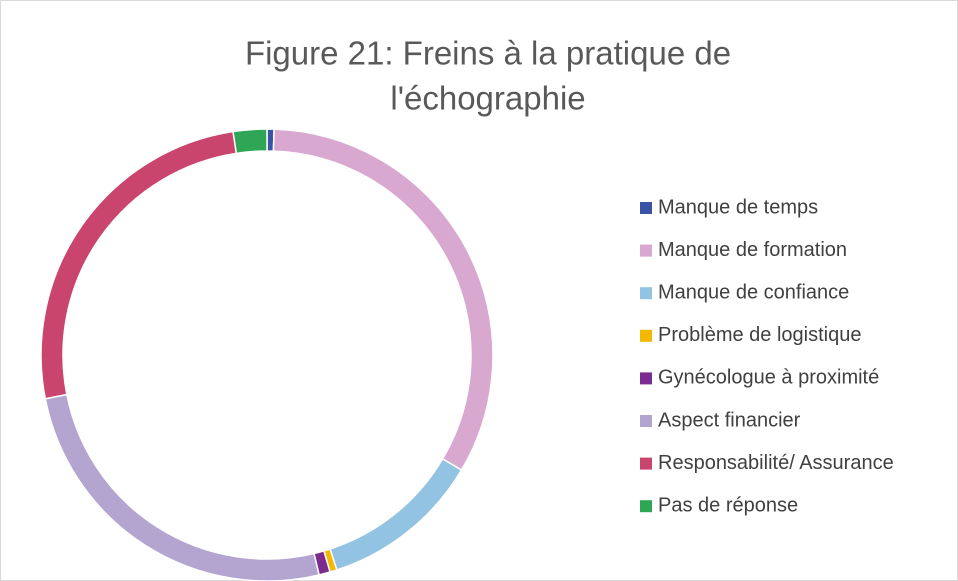 This screenshot has width=958, height=581. What do you see at coordinates (759, 335) in the screenshot?
I see `legend-label: Problème de logistique` at bounding box center [759, 335].